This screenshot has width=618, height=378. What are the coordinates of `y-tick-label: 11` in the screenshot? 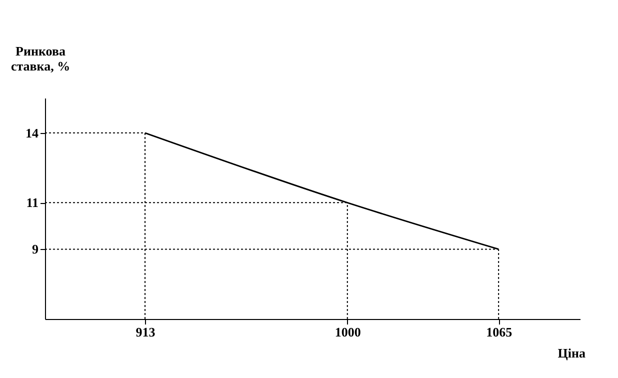 It's located at (32, 202).